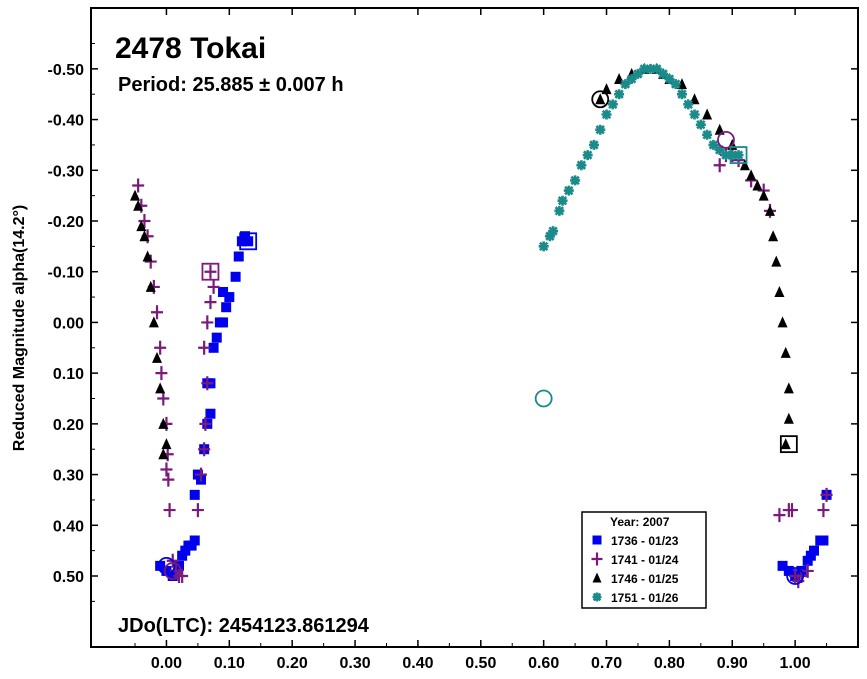 This screenshot has width=867, height=679. Describe the element at coordinates (606, 663) in the screenshot. I see `x-tick-label: 0.70` at that location.